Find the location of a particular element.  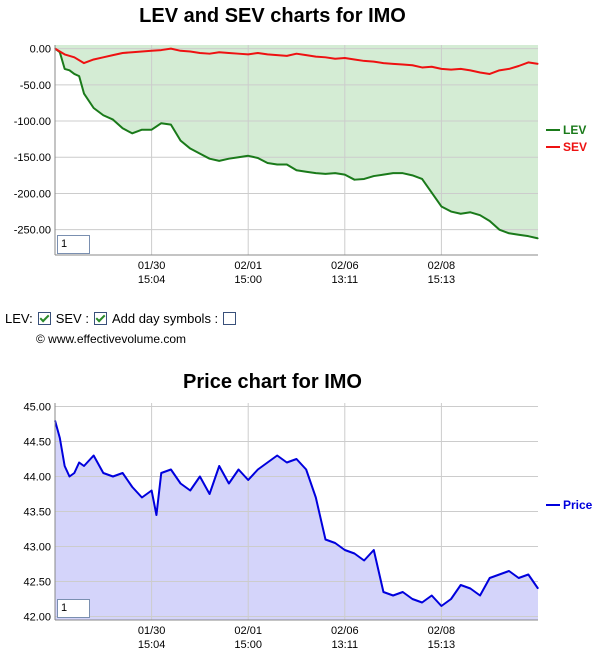

y-tick-label: 43.50 is located at coordinates (37, 513).